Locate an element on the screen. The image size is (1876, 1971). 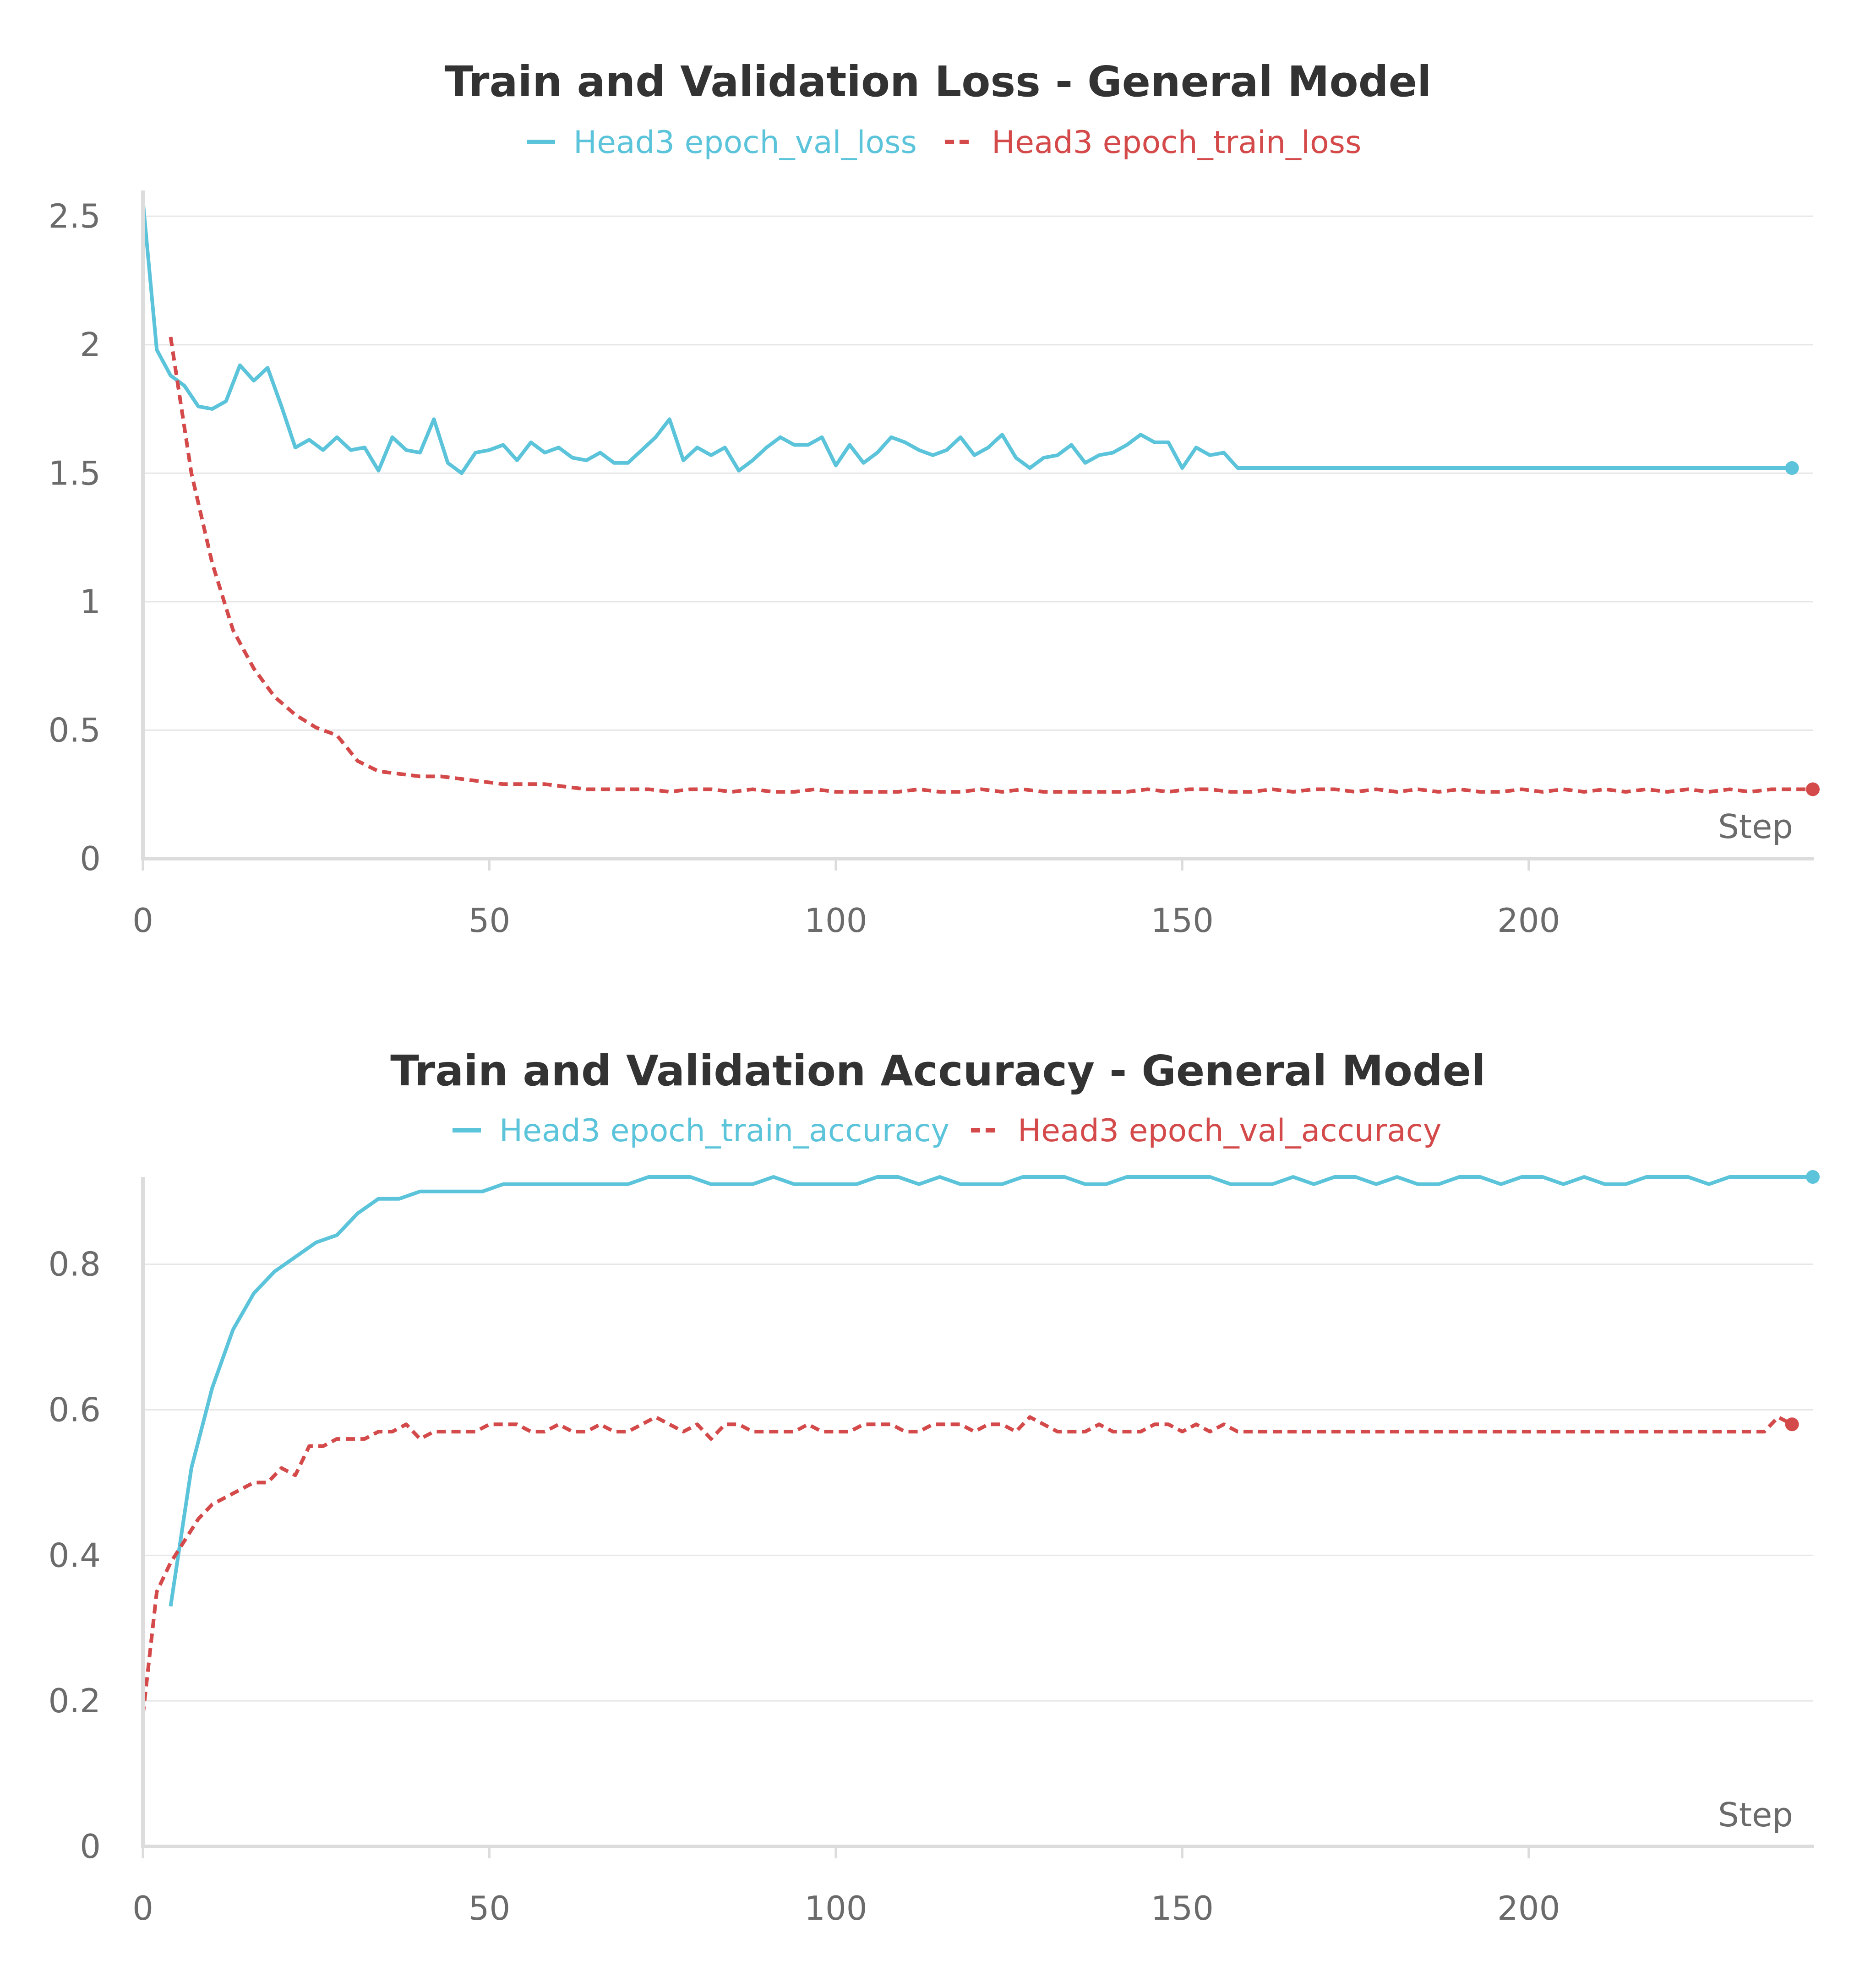
legend-item-val-loss: Head3 epoch_val_loss is located at coordinates (722, 143).